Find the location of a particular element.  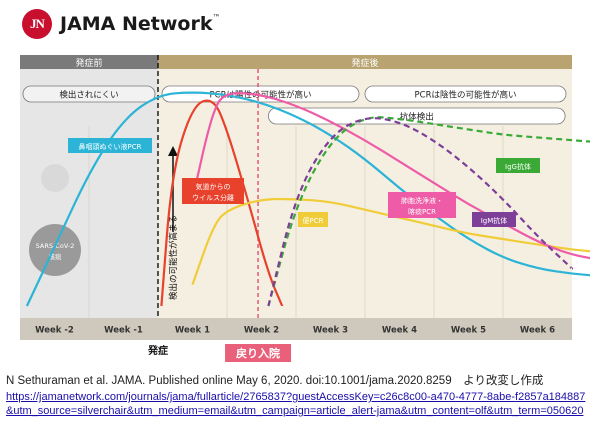

phase-pre-label: 発症前 is located at coordinates (88, 63).